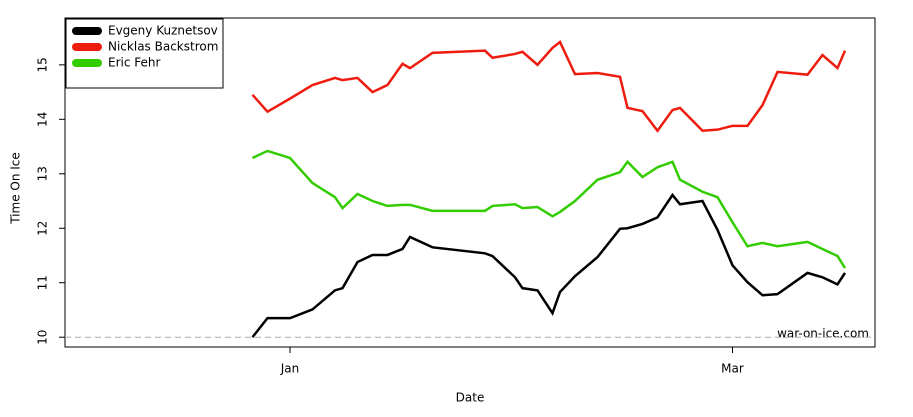 The image size is (913, 417). I want to click on legend-label: Eric Fehr, so click(134, 63).